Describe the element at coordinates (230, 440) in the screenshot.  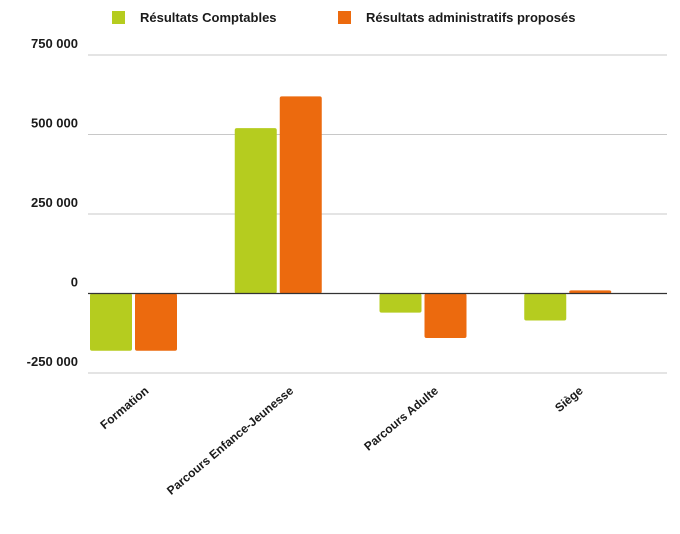
I see `x-tick-label: Parcours Enfance-Jeunesse` at that location.